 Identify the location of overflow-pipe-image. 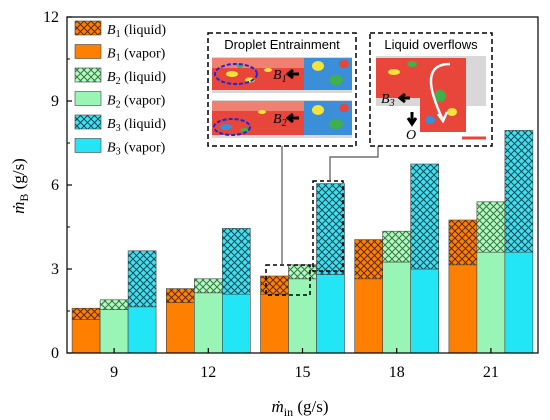
(431, 98).